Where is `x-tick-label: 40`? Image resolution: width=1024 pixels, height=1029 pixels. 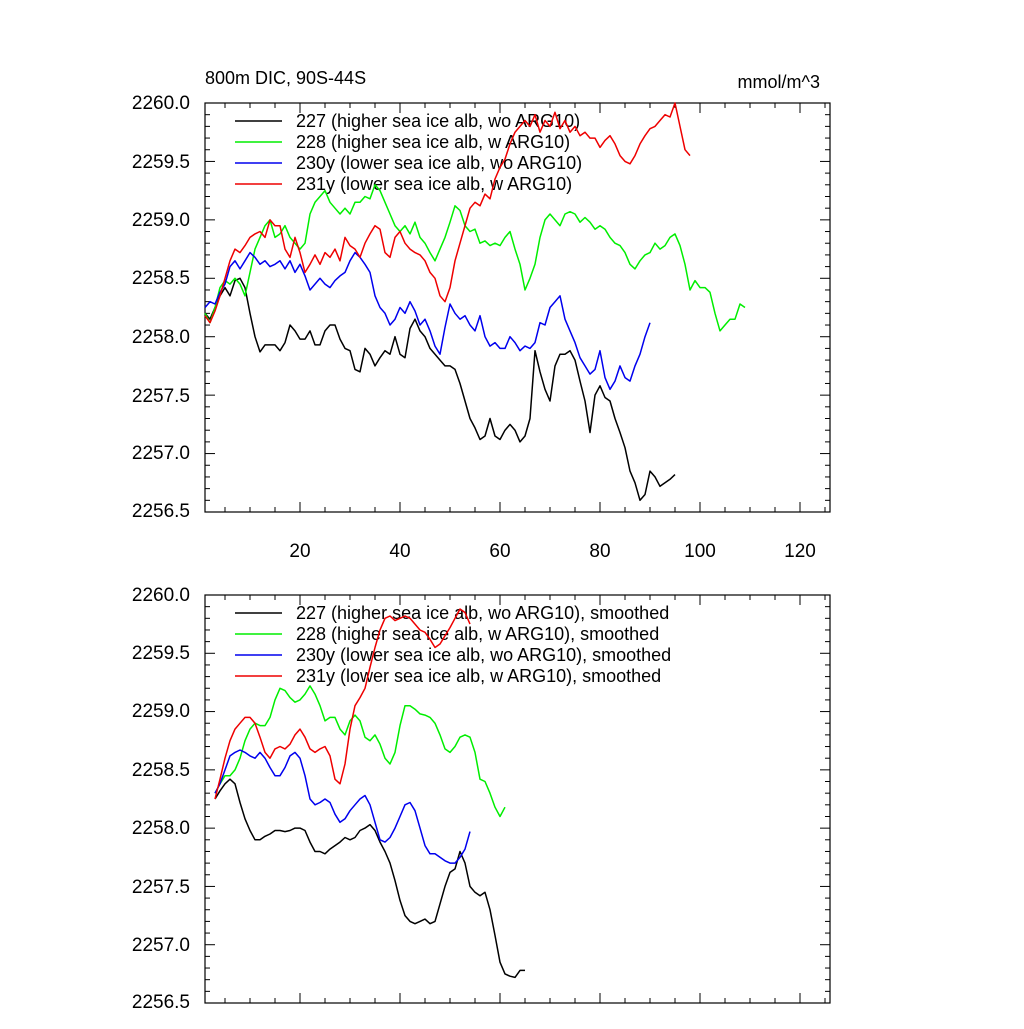 x-tick-label: 40 is located at coordinates (399, 551).